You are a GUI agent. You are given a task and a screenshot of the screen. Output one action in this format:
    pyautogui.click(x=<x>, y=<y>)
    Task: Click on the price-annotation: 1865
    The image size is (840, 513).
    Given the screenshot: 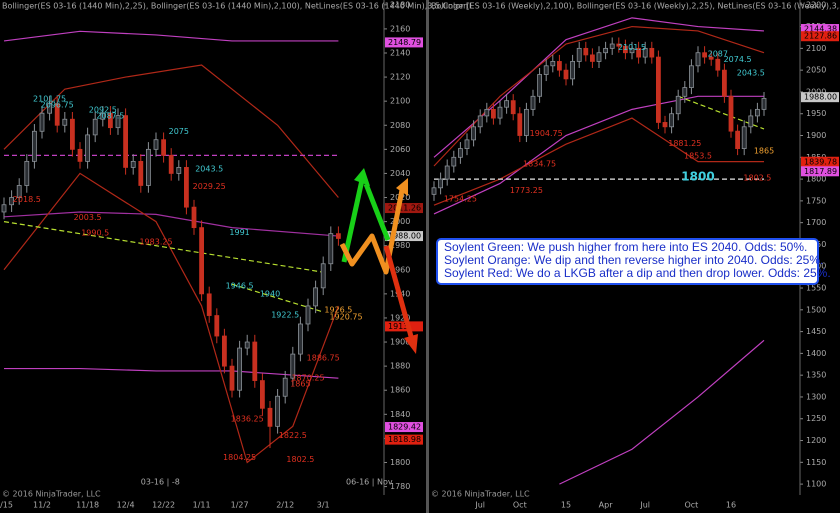 What is the action you would take?
    pyautogui.click(x=764, y=150)
    